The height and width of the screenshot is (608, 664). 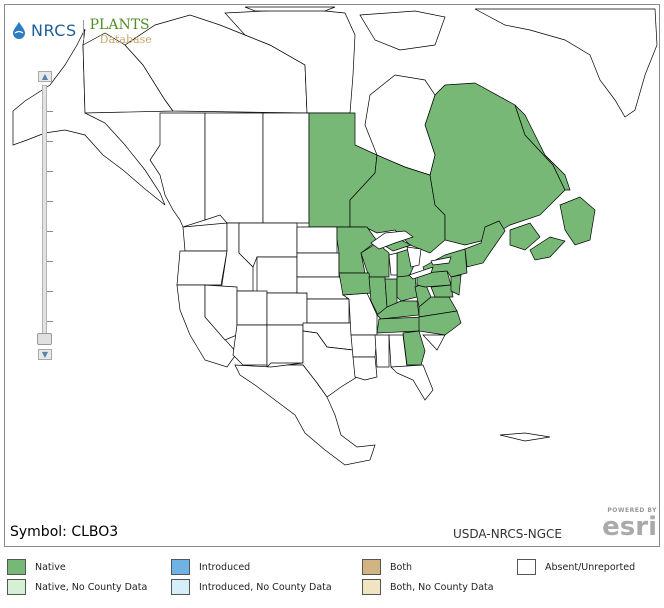 I want to click on region-virginia, so click(x=438, y=307).